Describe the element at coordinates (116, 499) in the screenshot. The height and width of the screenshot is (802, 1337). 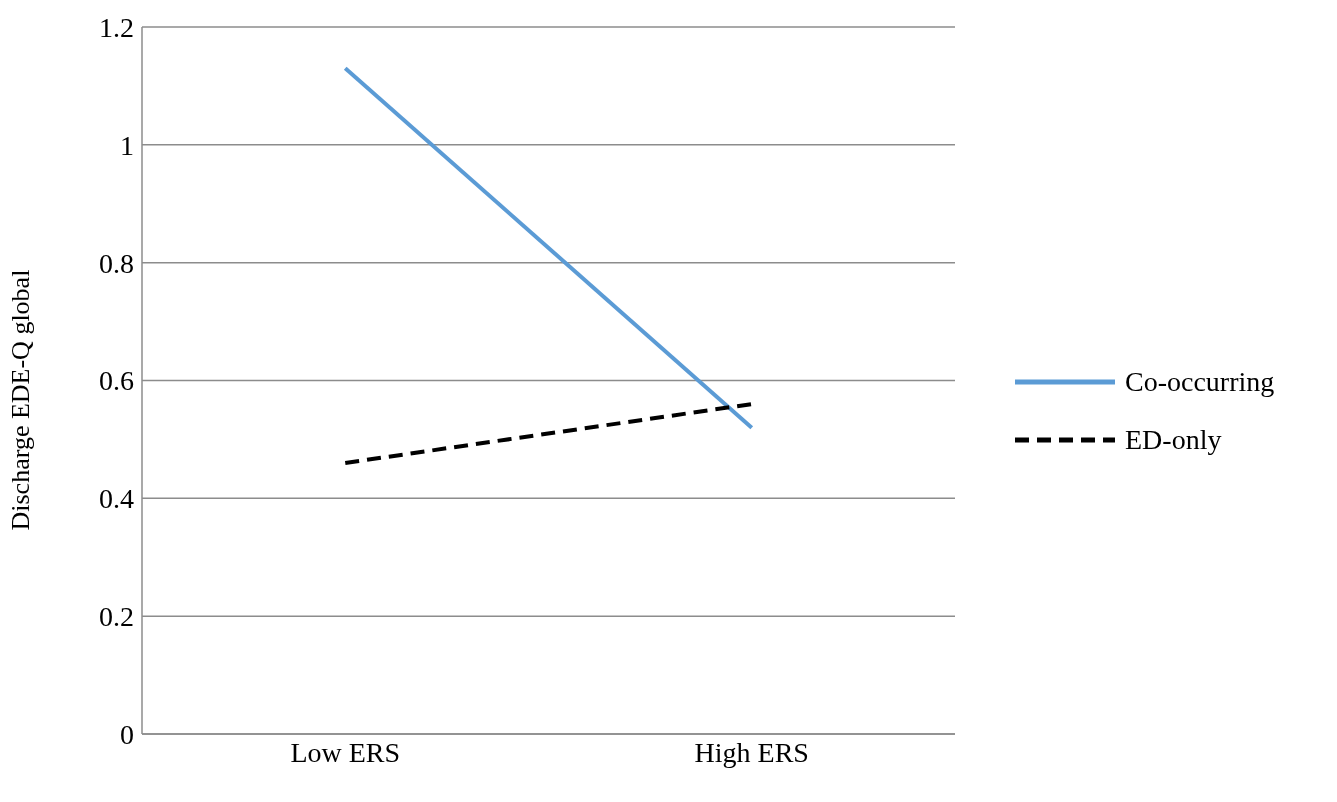
I see `y-tick-label: 0.4` at that location.